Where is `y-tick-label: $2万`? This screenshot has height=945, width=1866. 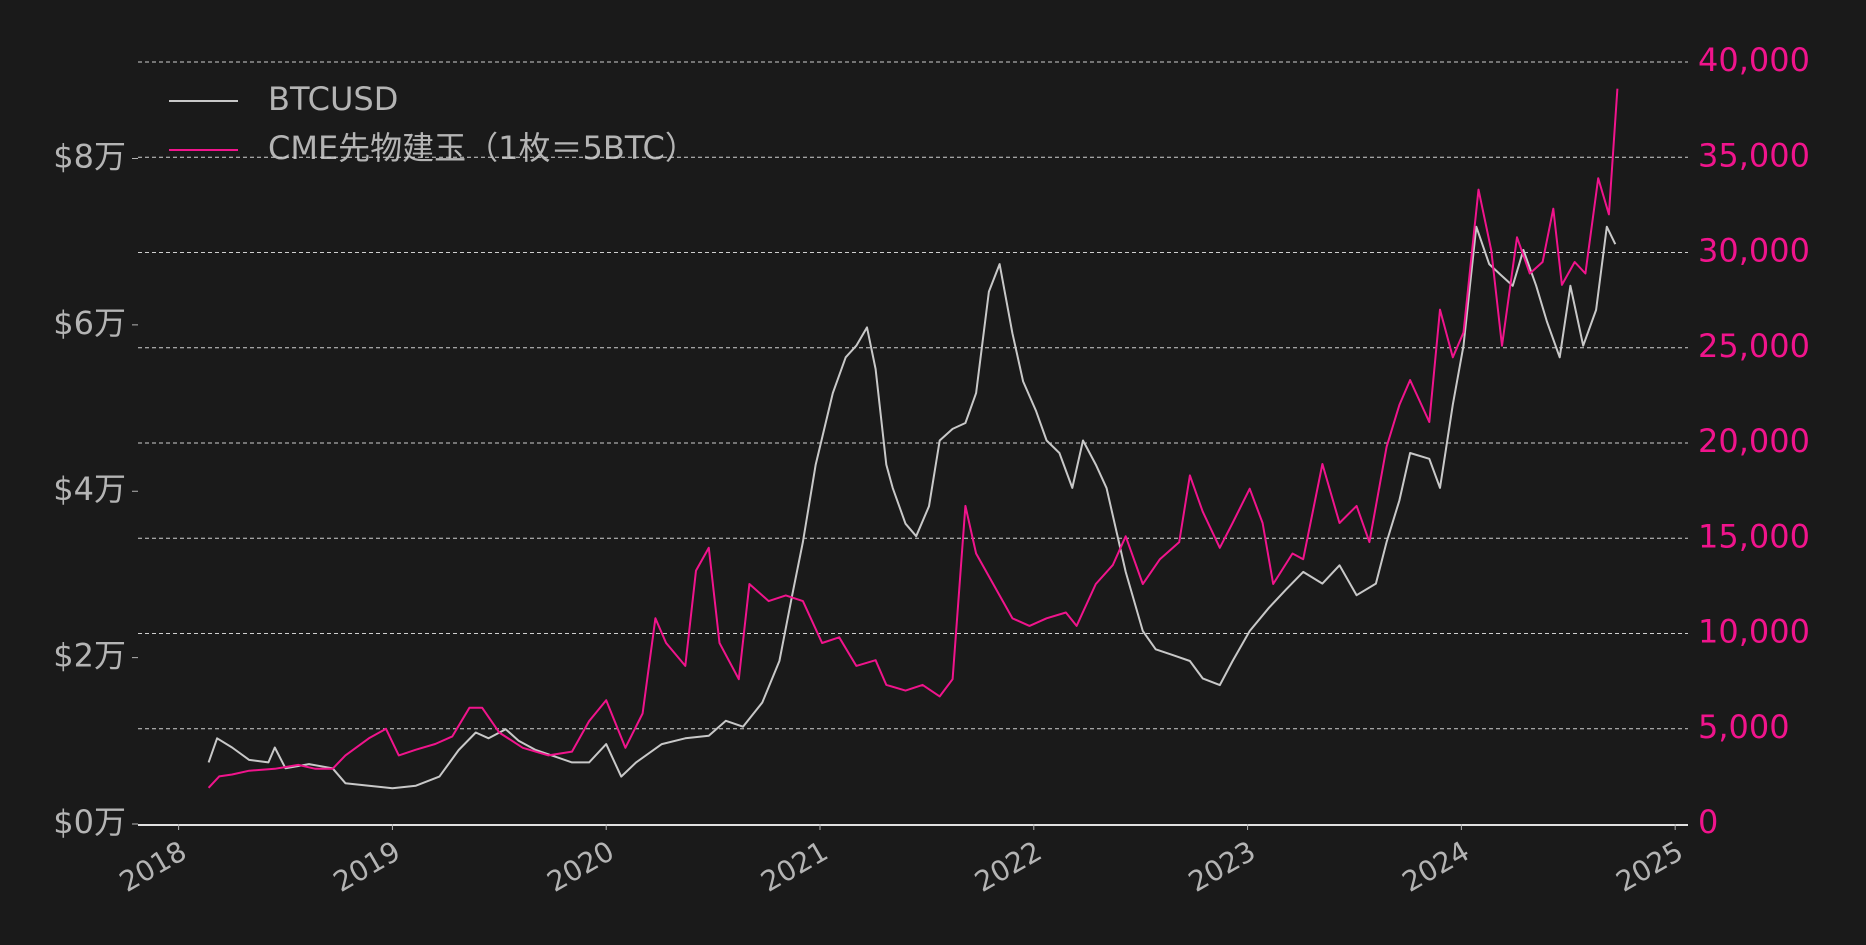 y-tick-label: $2万 is located at coordinates (89, 656).